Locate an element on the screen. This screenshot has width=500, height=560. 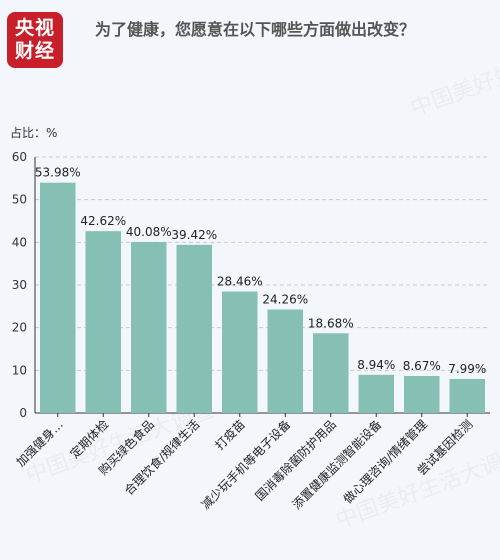
y-tick-label: 40 is located at coordinates (19, 242).